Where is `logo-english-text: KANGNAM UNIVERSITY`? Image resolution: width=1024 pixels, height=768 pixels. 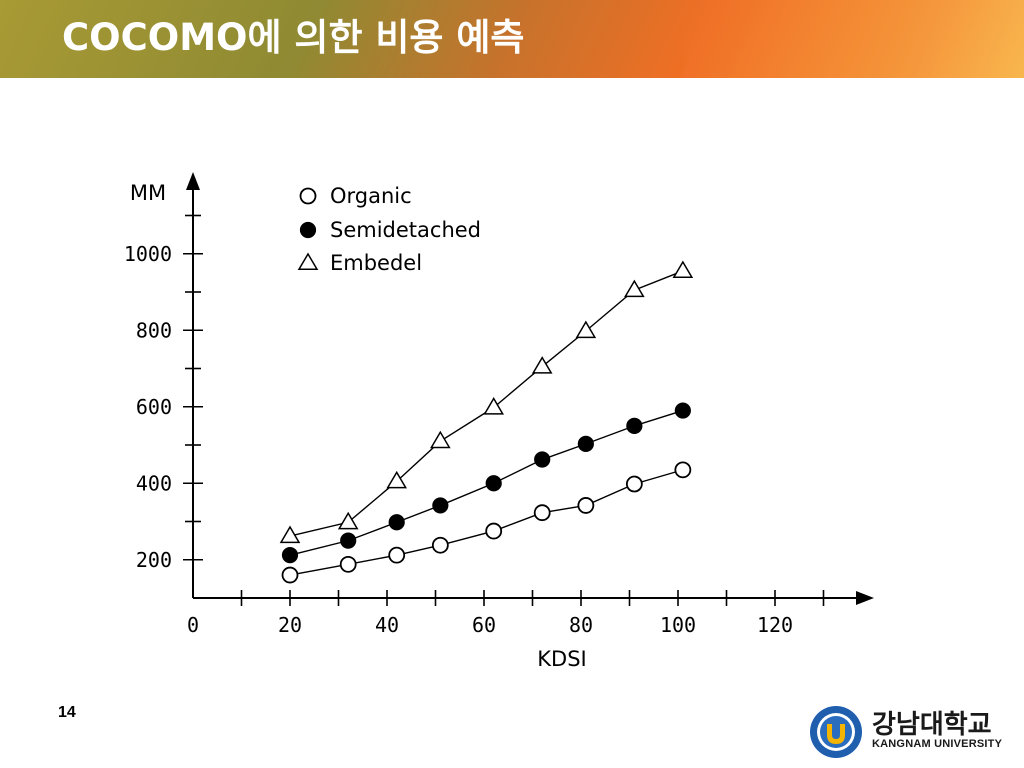 logo-english-text: KANGNAM UNIVERSITY is located at coordinates (937, 744).